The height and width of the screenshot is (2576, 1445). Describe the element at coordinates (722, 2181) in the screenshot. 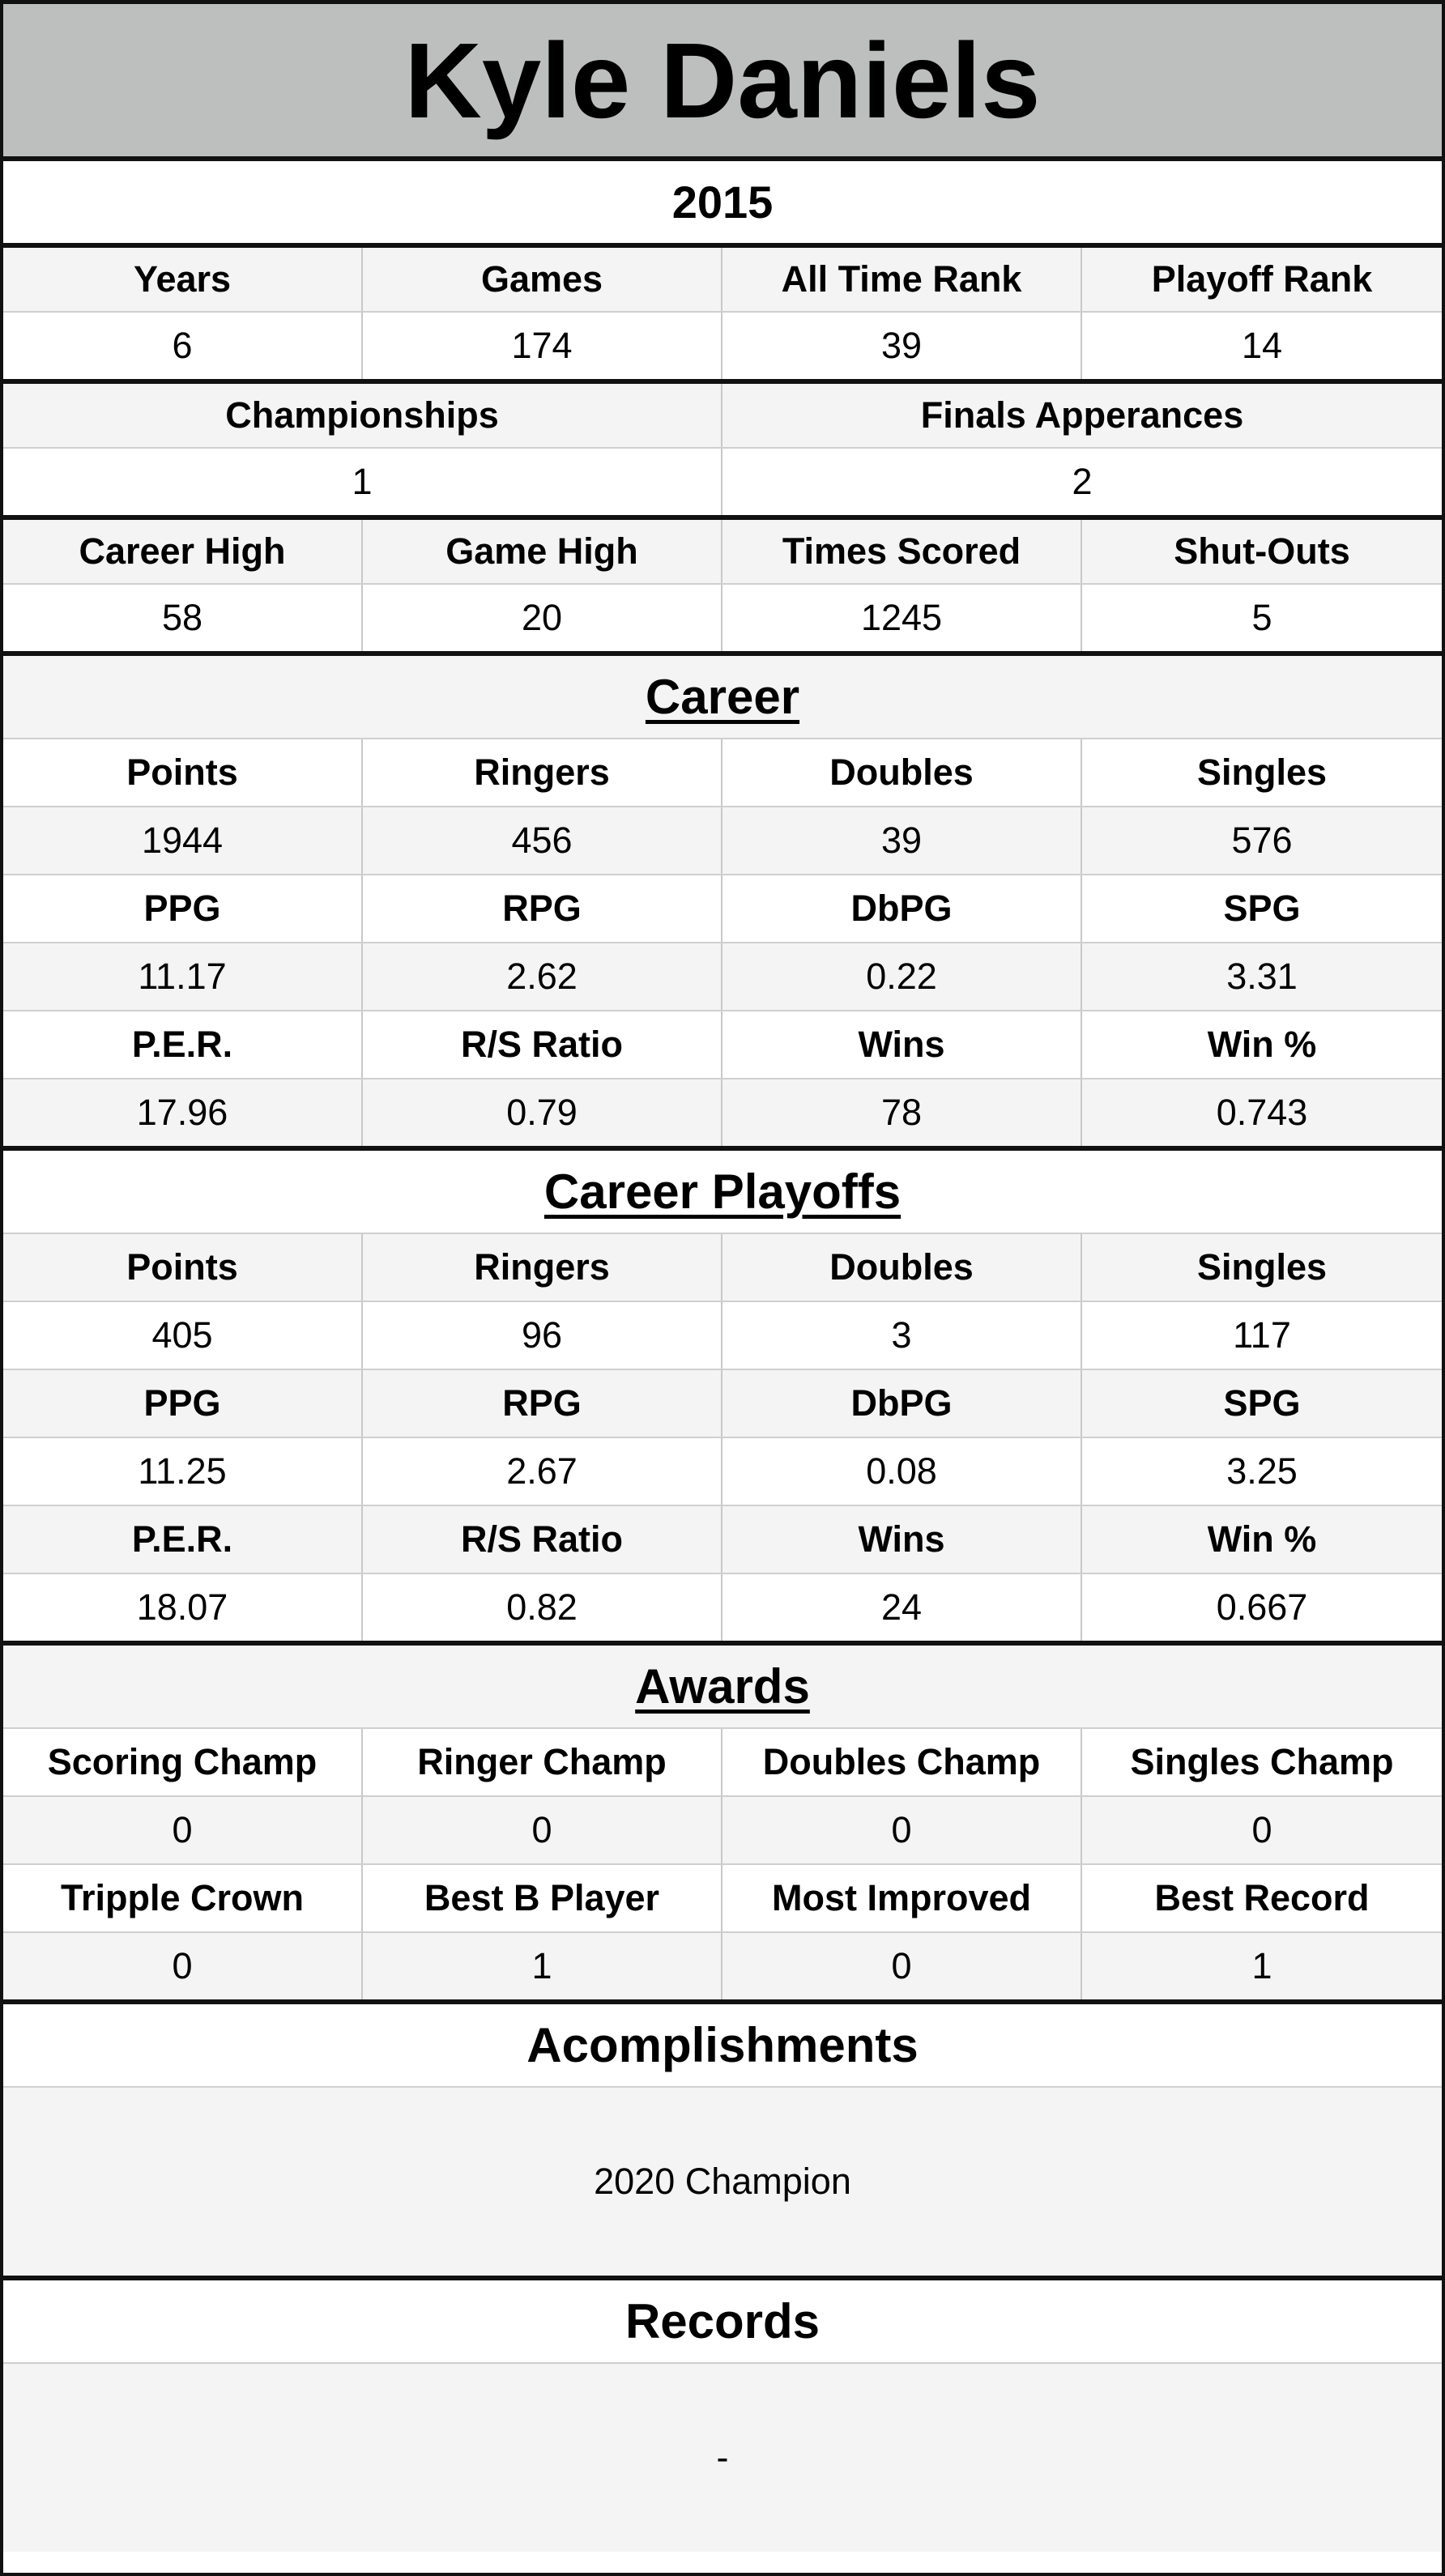

I see `accomplishments-body-row: 2020 Champion` at that location.